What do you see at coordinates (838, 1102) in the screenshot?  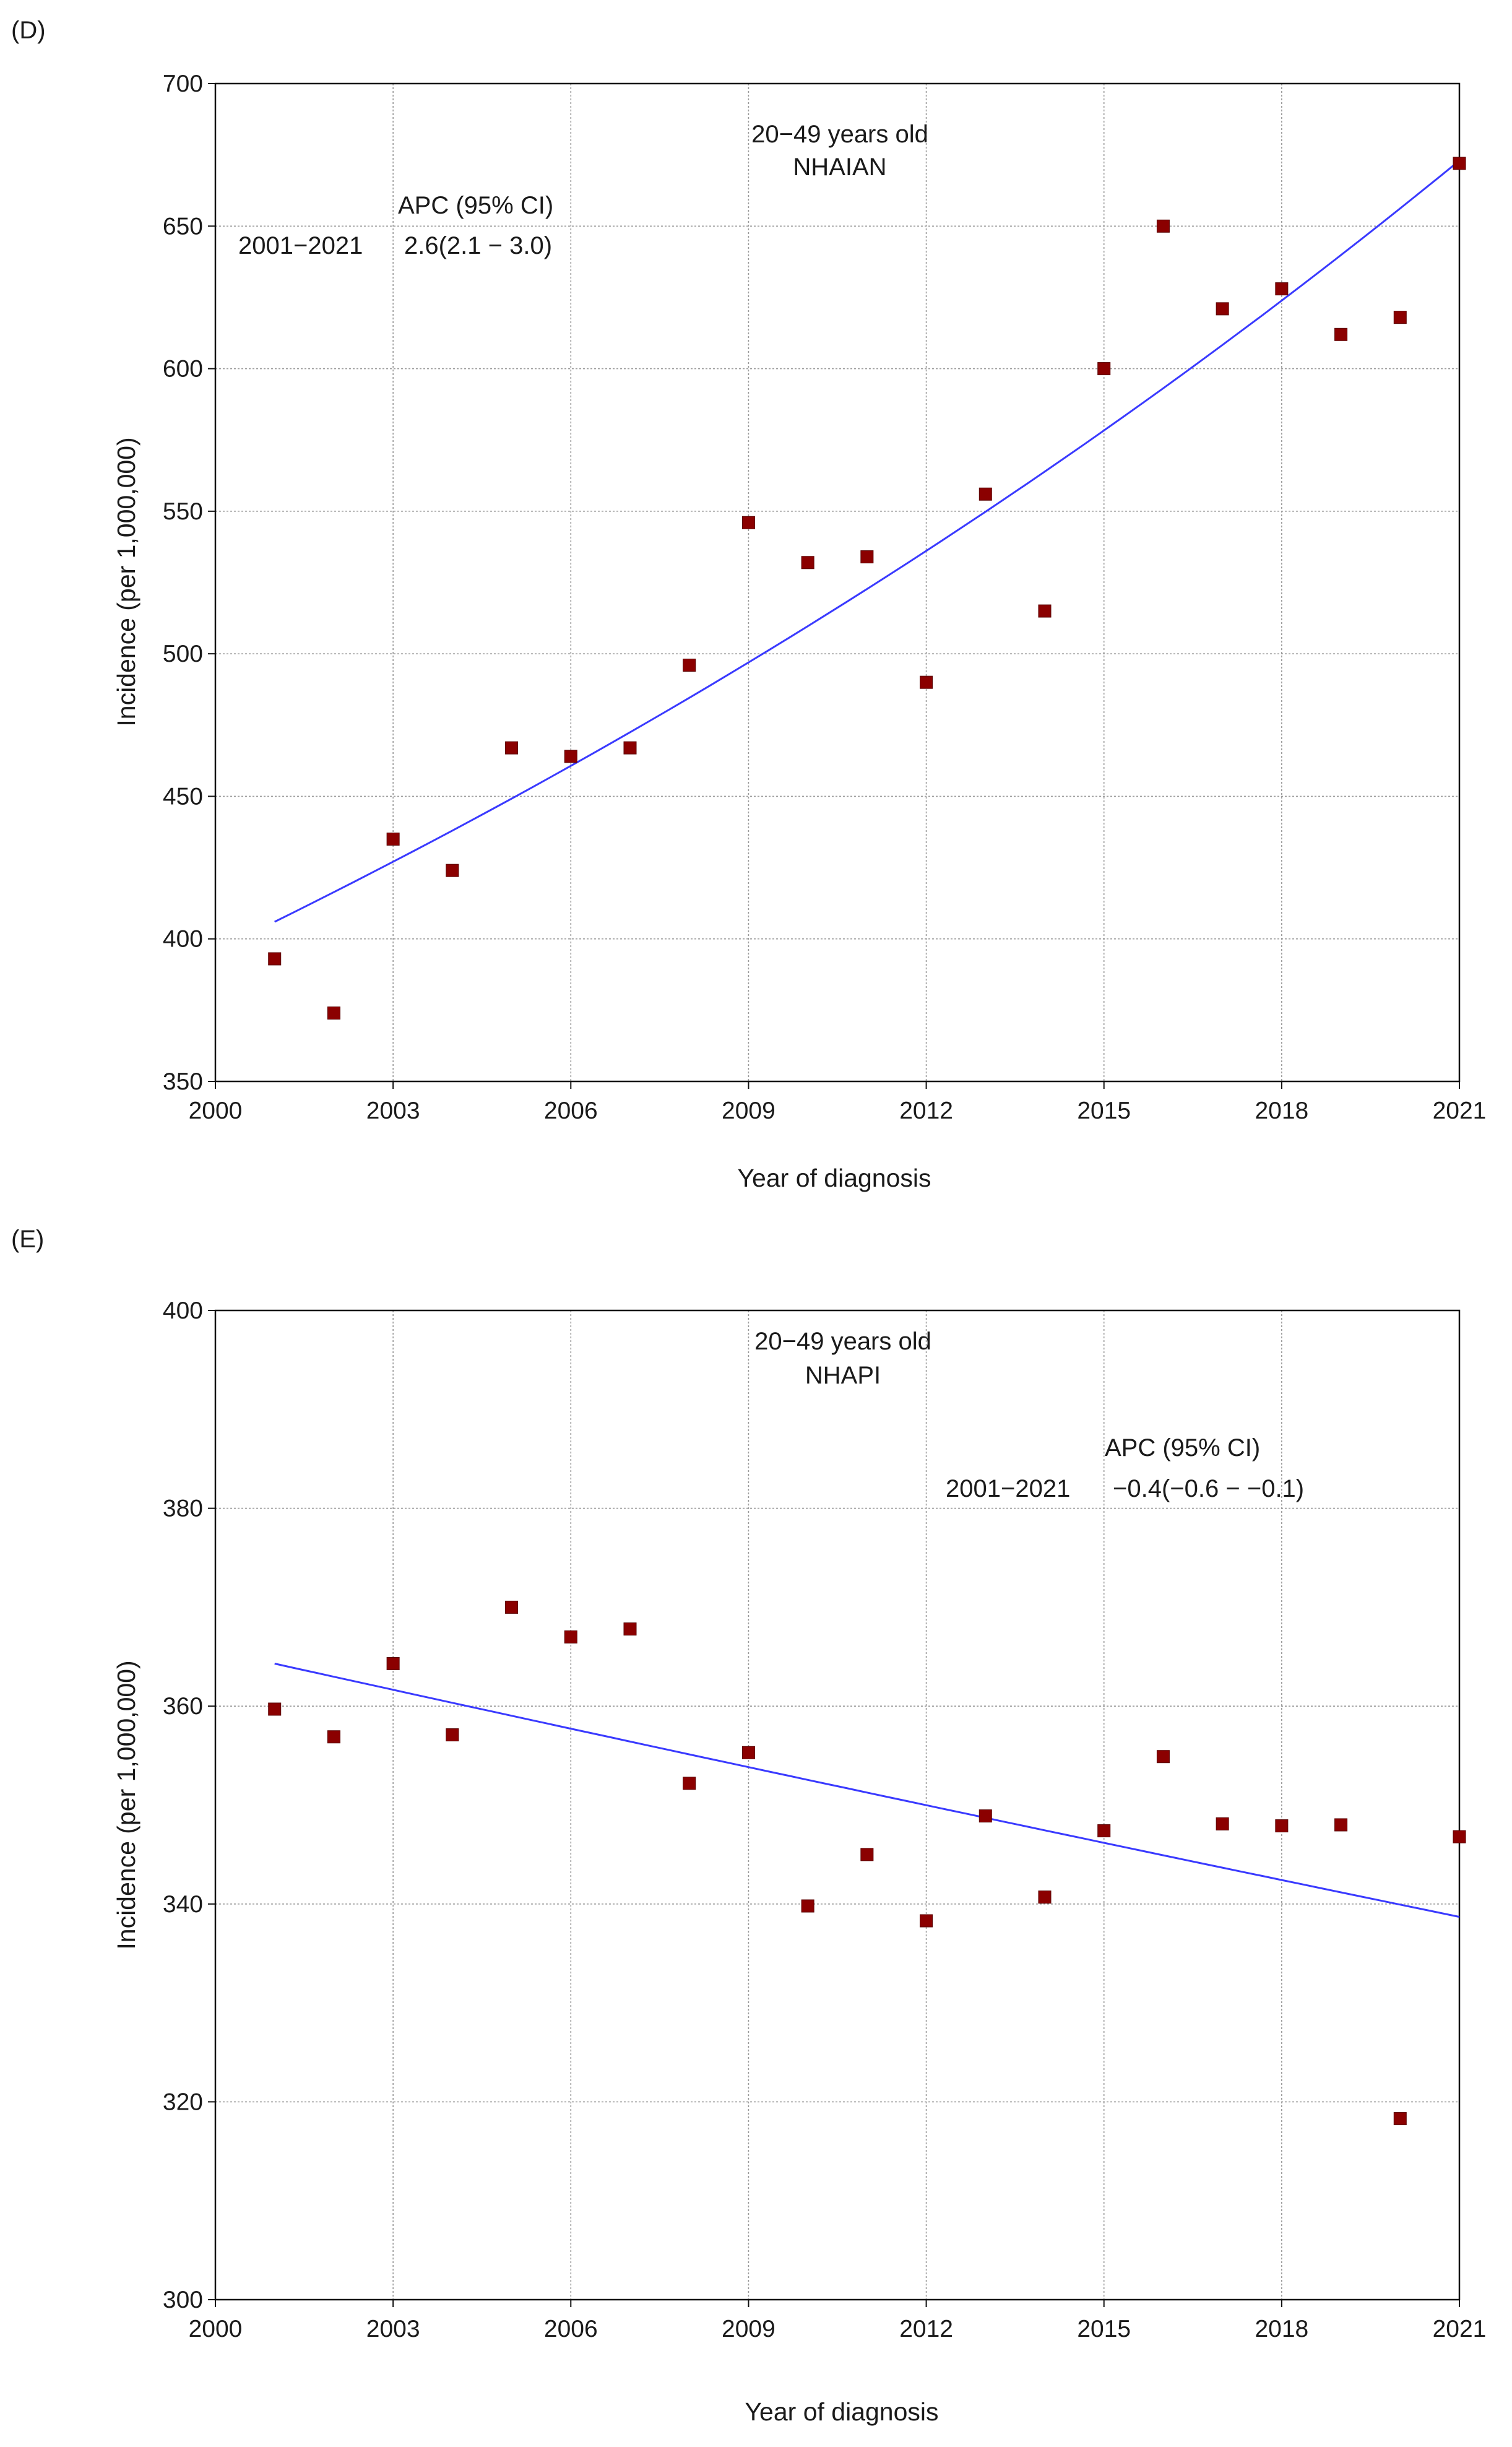 I see `panel-d-x-axis: 2000 2003 2006 2009 2012 2015 2018 2021` at bounding box center [838, 1102].